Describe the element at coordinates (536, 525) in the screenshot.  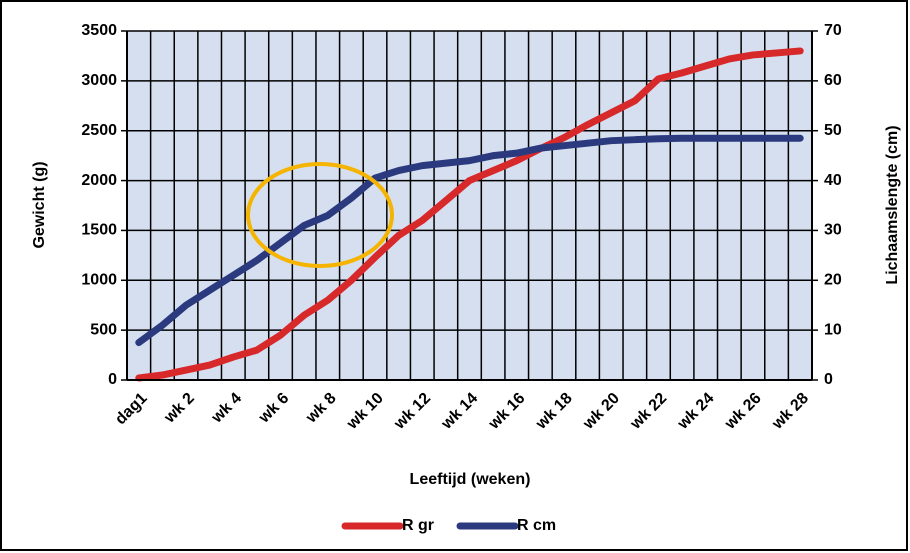
I see `legend-label: R cm` at that location.